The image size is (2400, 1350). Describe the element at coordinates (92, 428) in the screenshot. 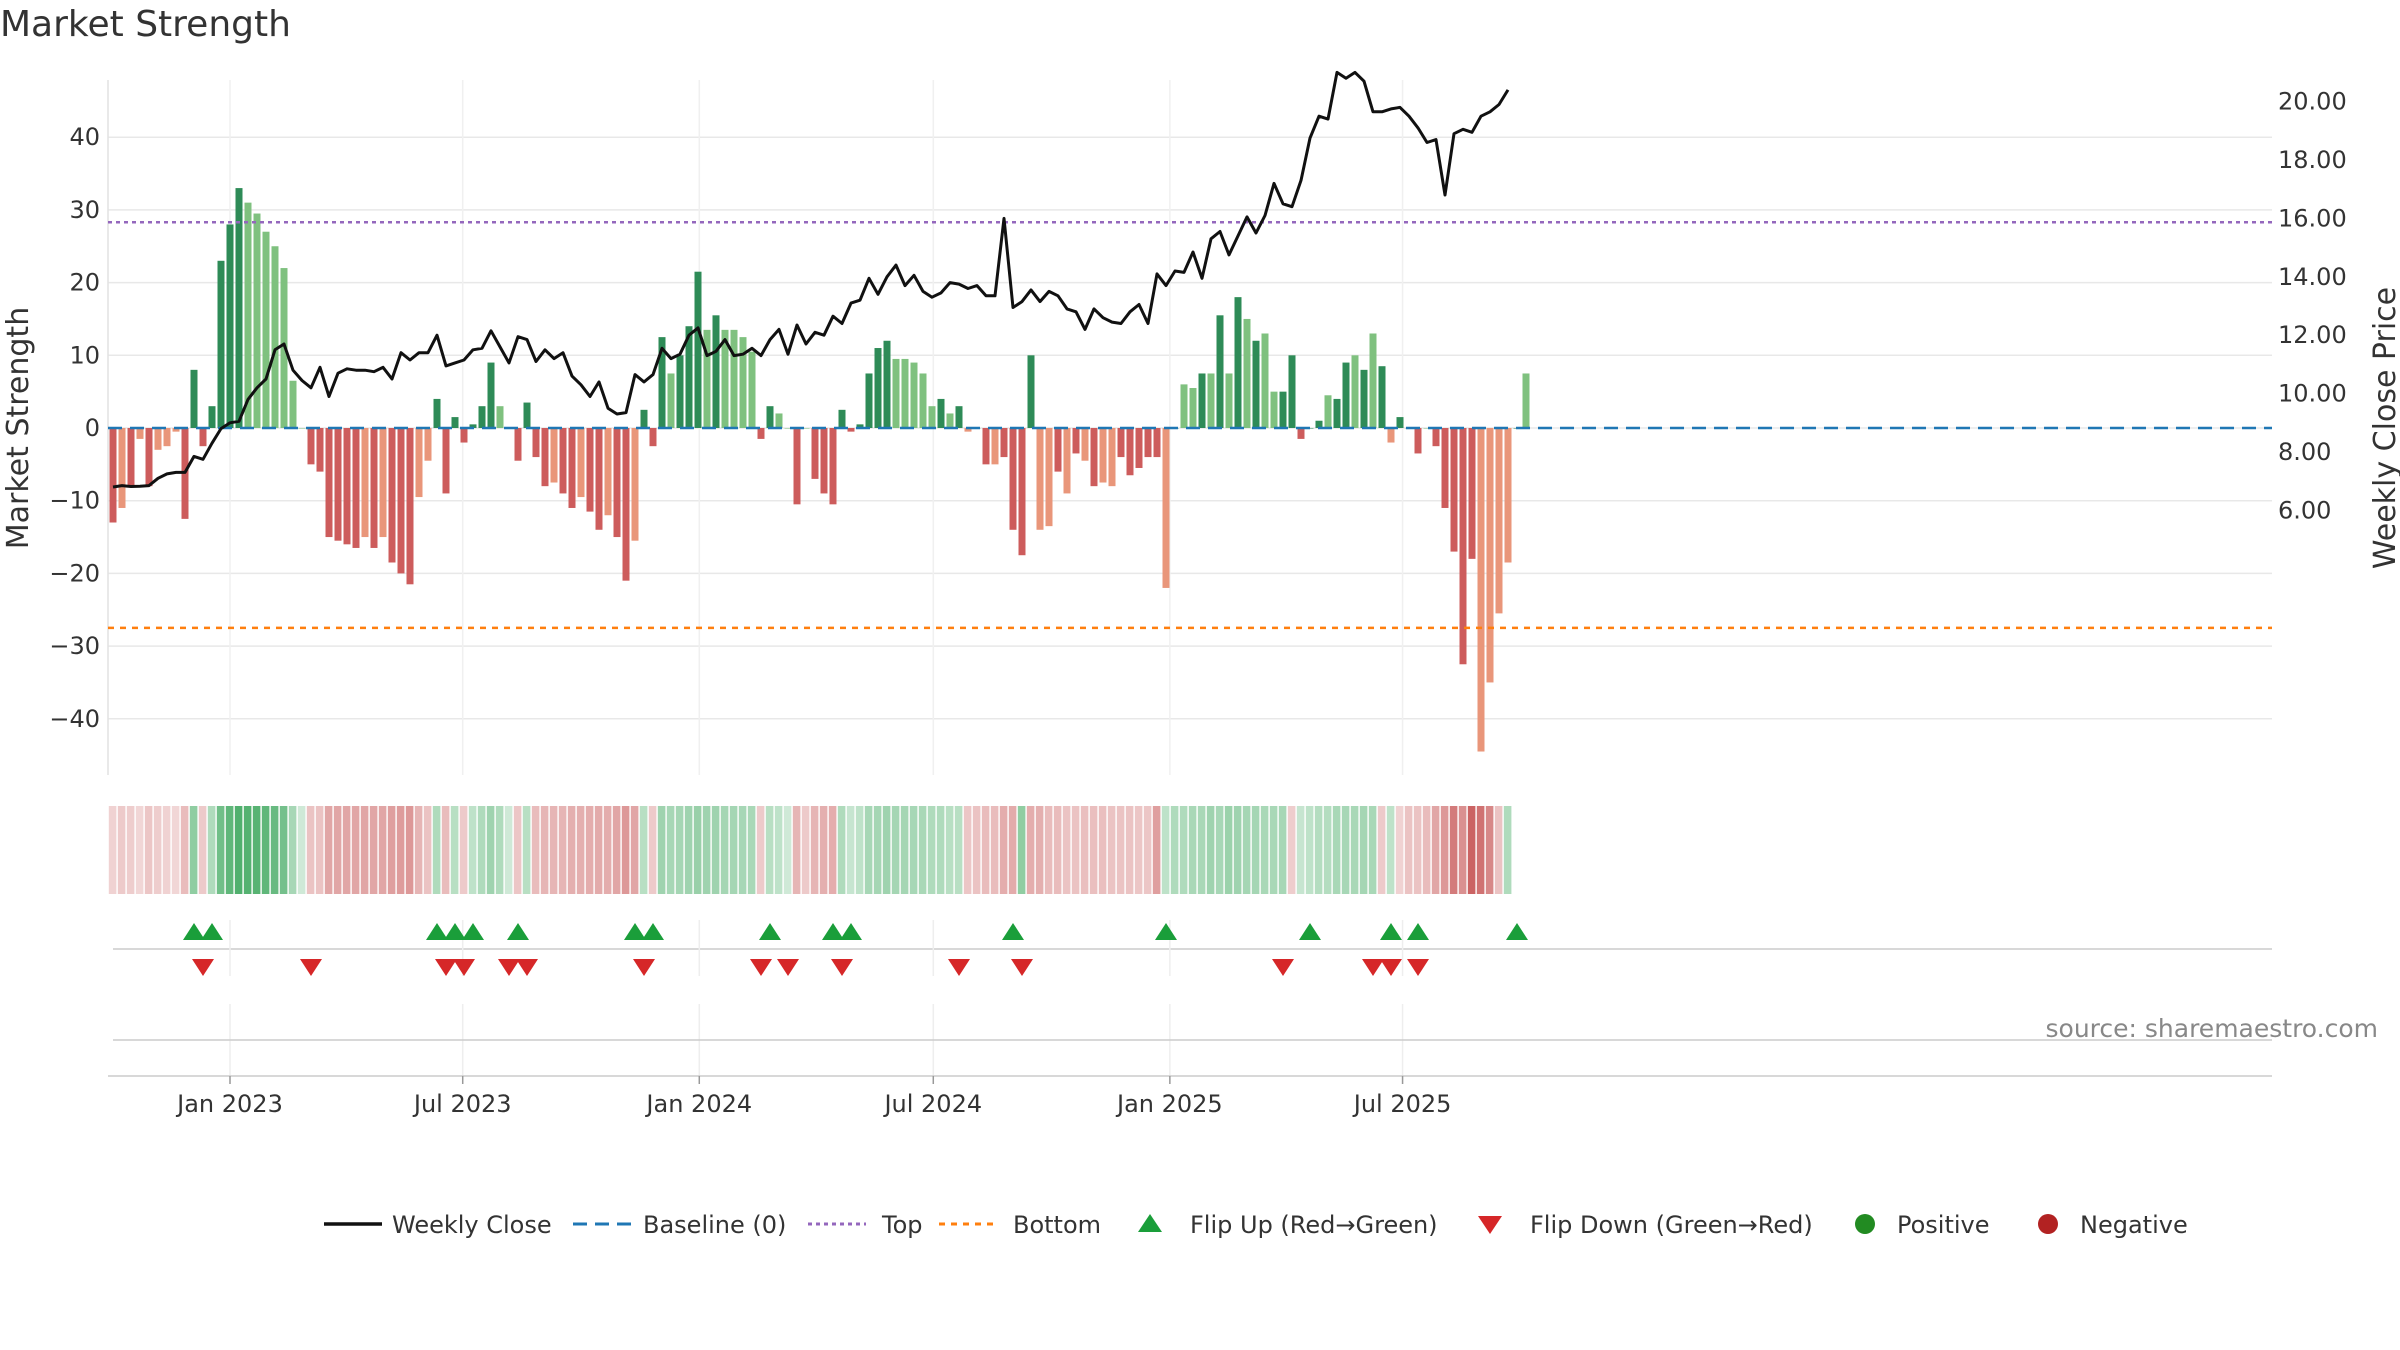

I see `y-left-tick-label: 0` at that location.